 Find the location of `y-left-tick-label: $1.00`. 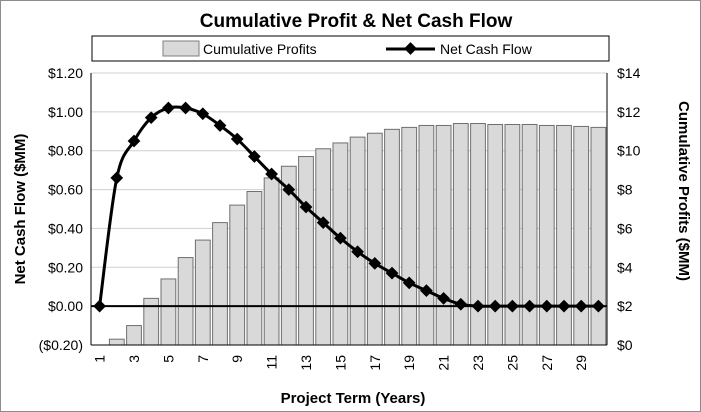

y-left-tick-label: $1.00 is located at coordinates (65, 112).